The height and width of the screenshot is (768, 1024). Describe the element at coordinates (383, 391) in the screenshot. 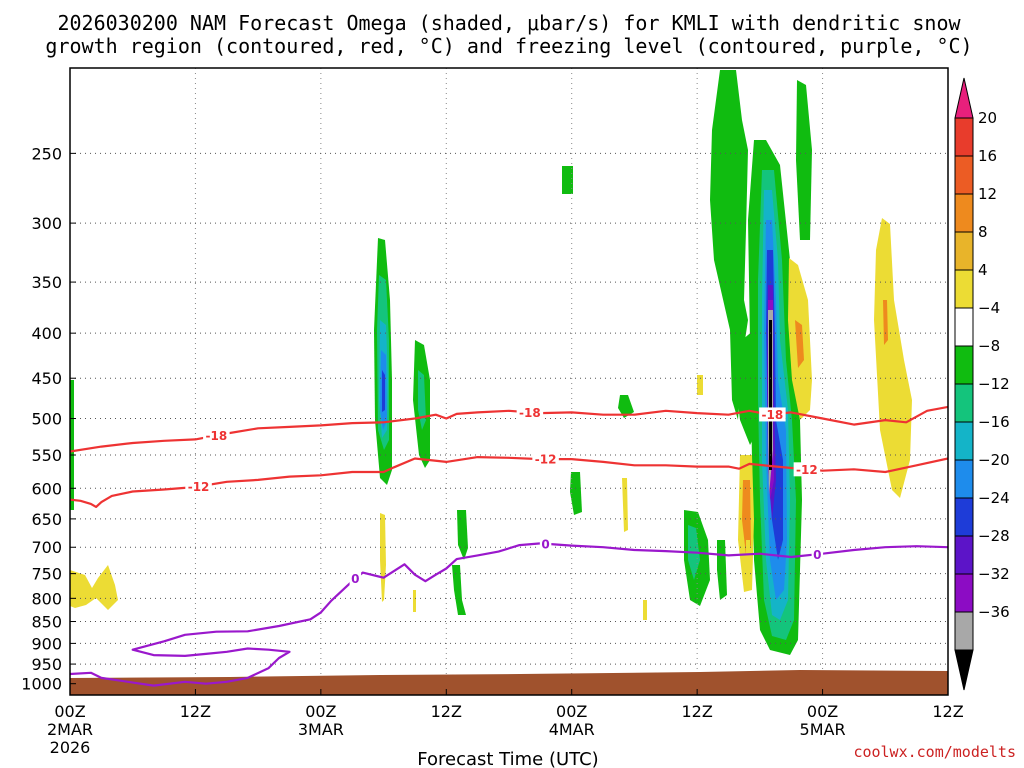

I see `omega-cell-darkblue` at that location.